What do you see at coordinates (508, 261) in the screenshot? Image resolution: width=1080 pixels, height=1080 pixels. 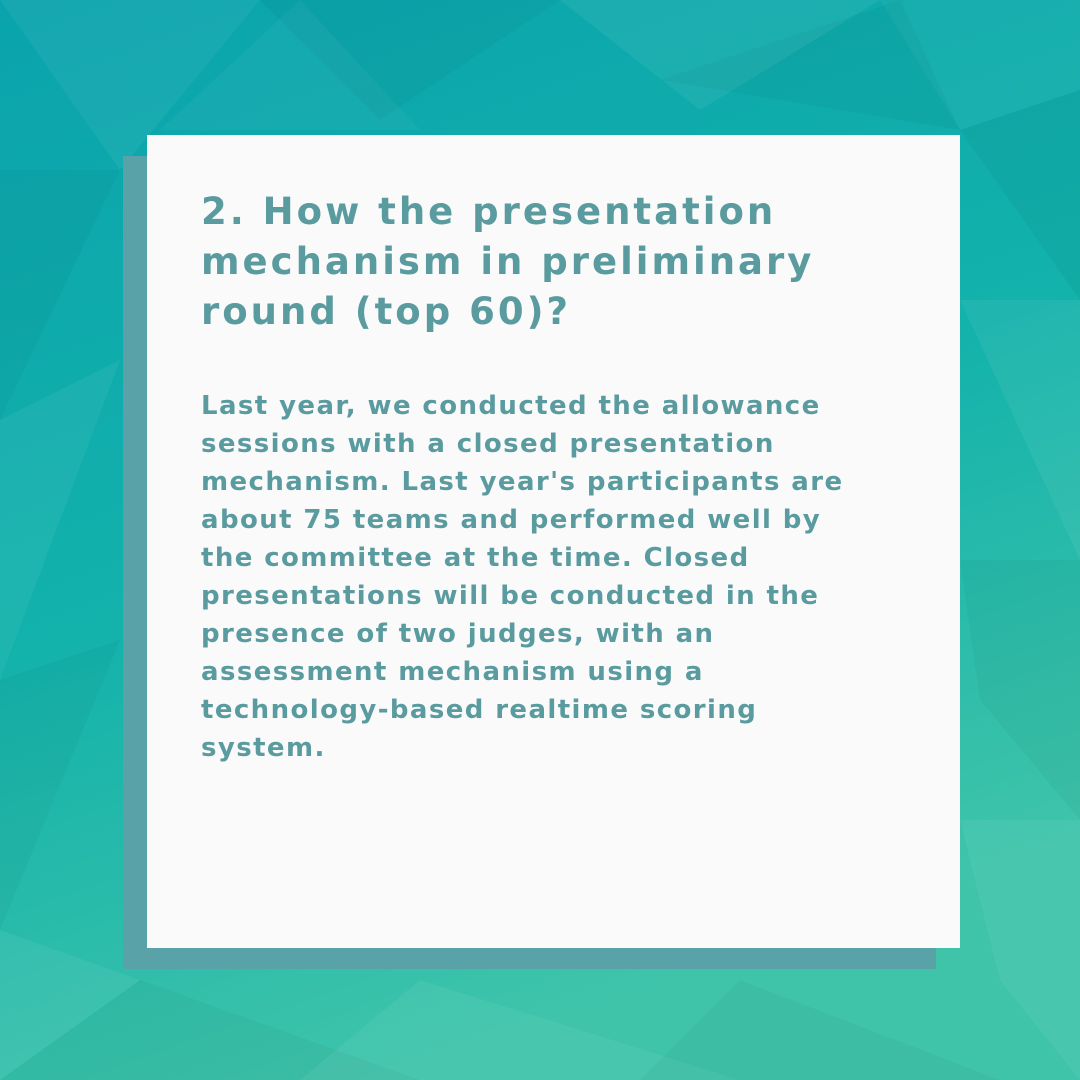 I see `card-title-line: mechanism in preliminary` at bounding box center [508, 261].